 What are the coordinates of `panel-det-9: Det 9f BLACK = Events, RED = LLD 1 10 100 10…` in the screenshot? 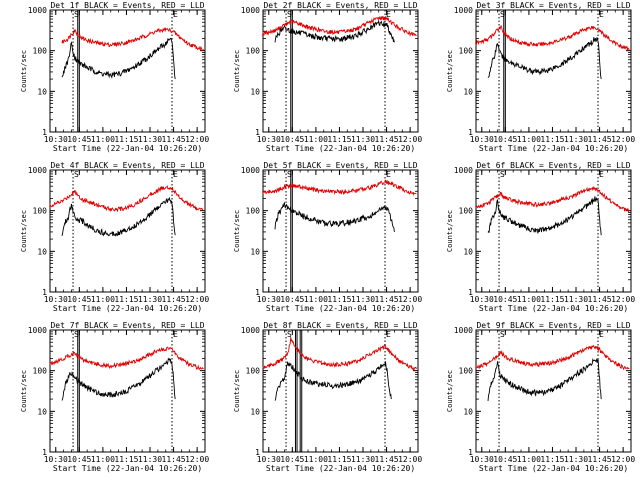 It's located at (540, 397).